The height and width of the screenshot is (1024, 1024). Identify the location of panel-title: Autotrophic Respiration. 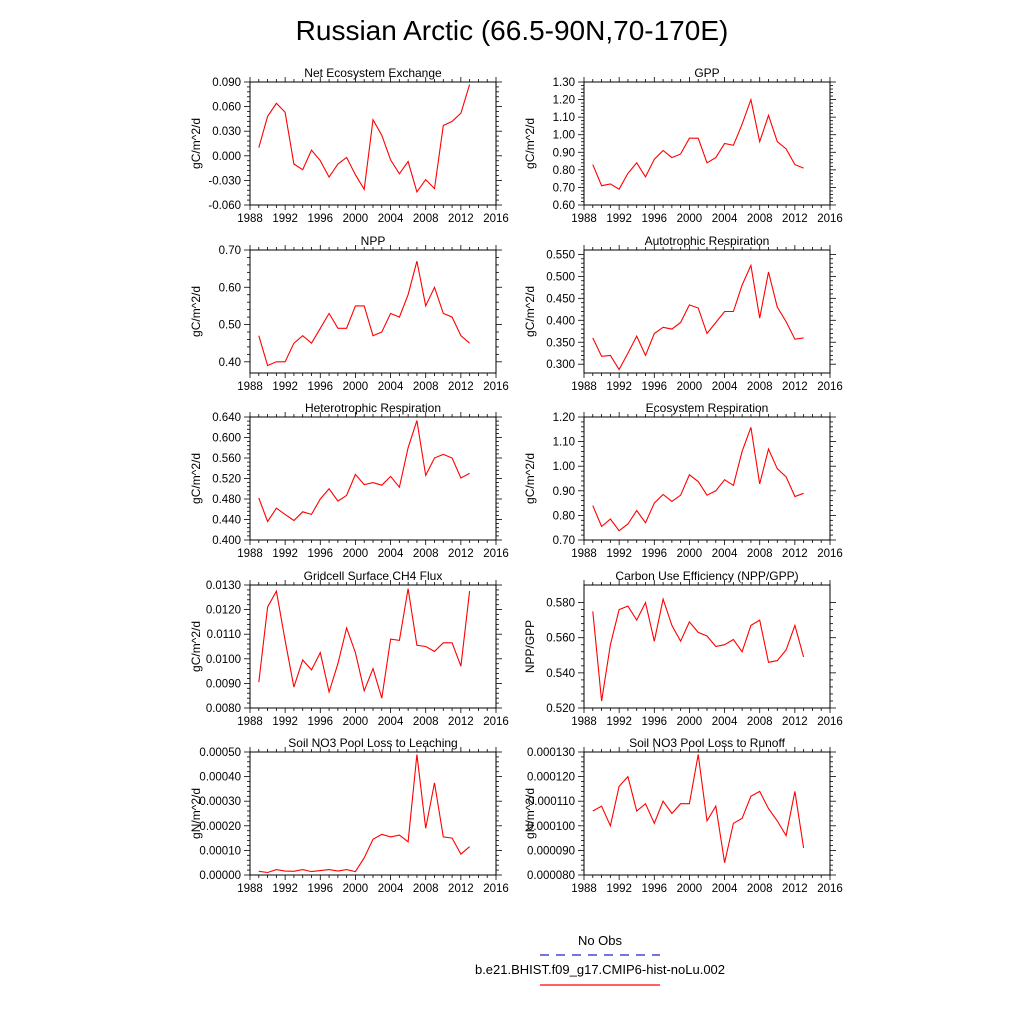
(707, 241).